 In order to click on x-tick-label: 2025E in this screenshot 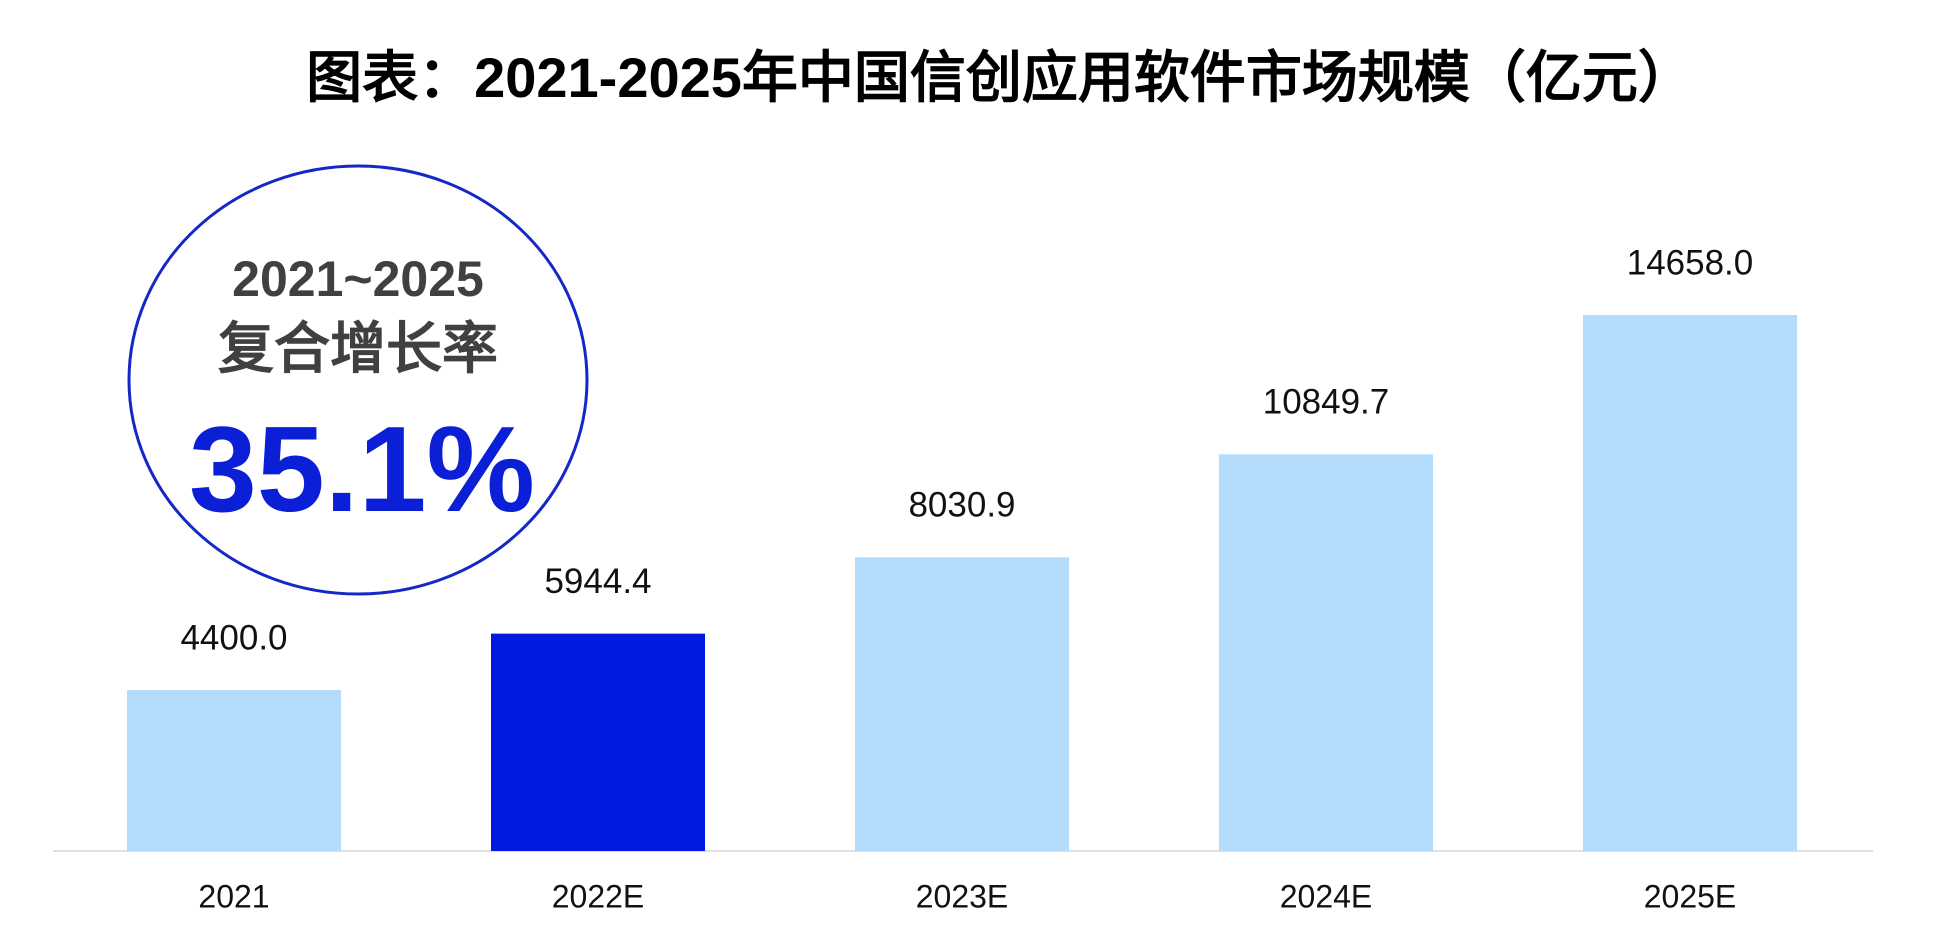, I will do `click(1690, 896)`.